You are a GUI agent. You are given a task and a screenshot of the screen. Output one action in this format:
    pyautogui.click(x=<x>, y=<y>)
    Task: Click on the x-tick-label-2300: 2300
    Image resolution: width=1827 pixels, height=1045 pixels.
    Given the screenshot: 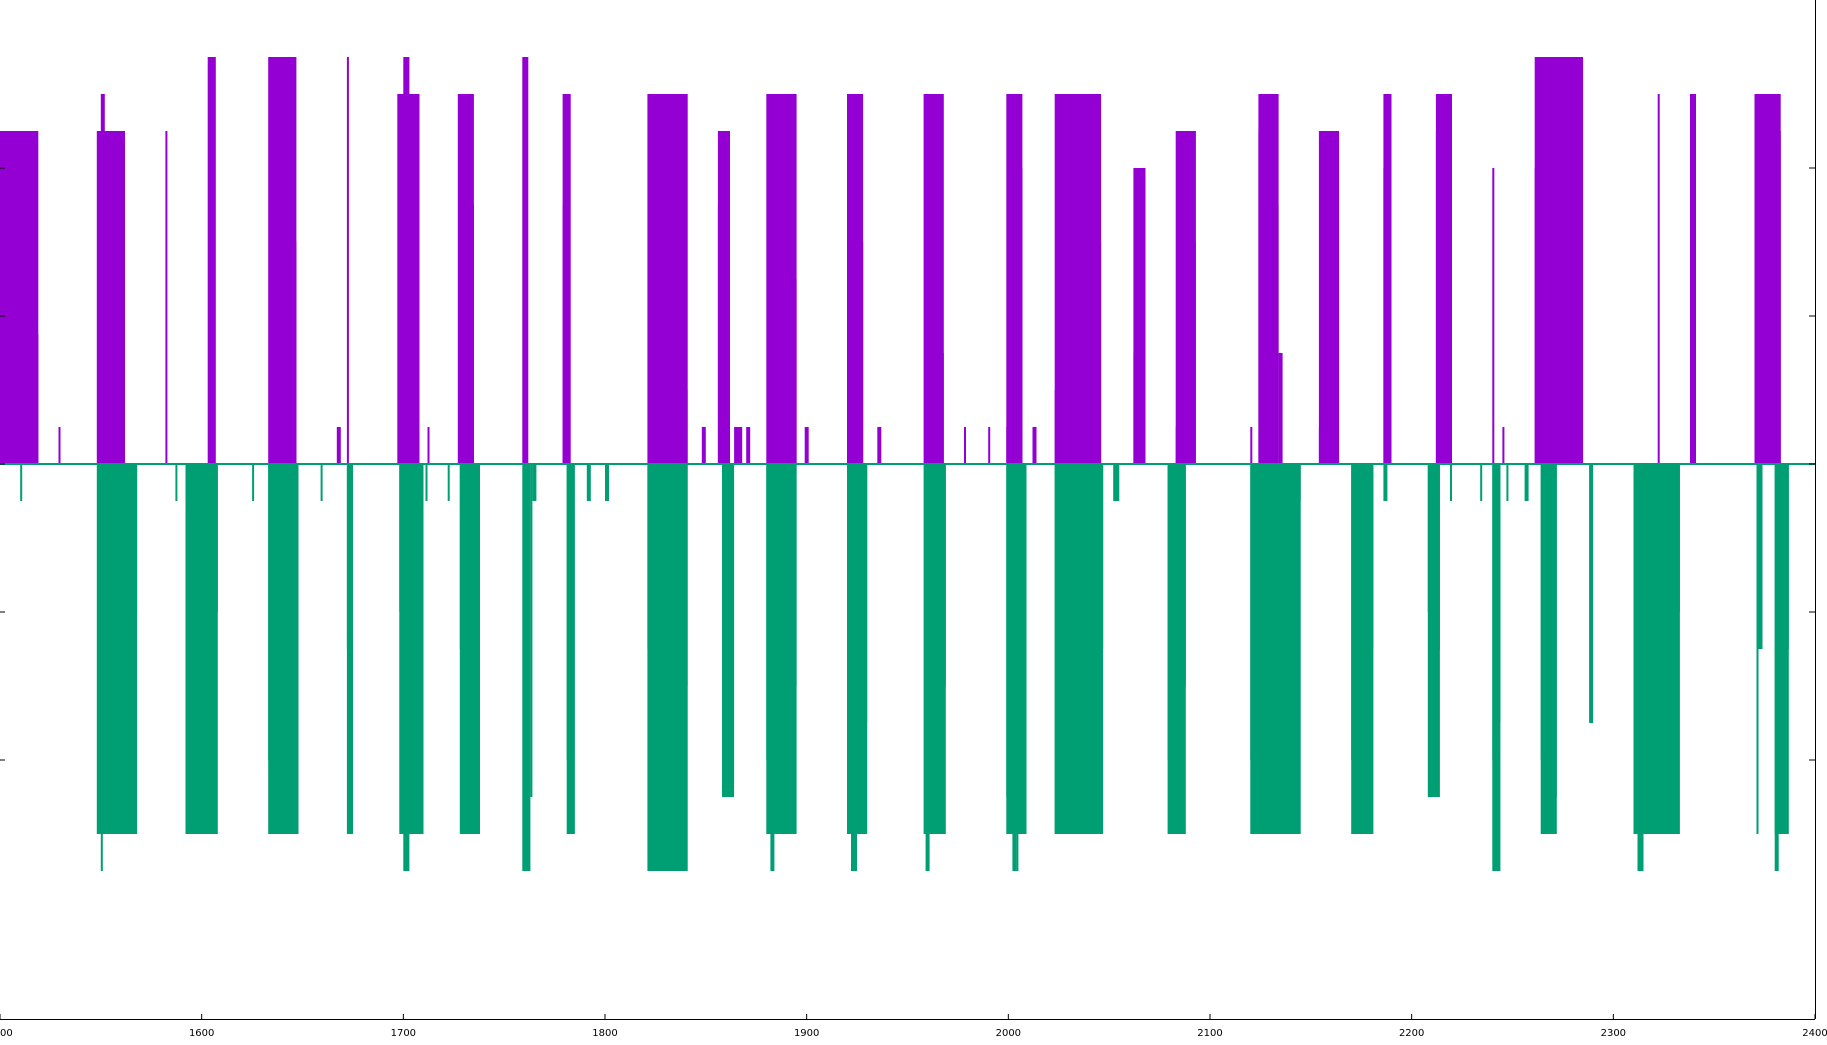 What is the action you would take?
    pyautogui.click(x=1613, y=1033)
    